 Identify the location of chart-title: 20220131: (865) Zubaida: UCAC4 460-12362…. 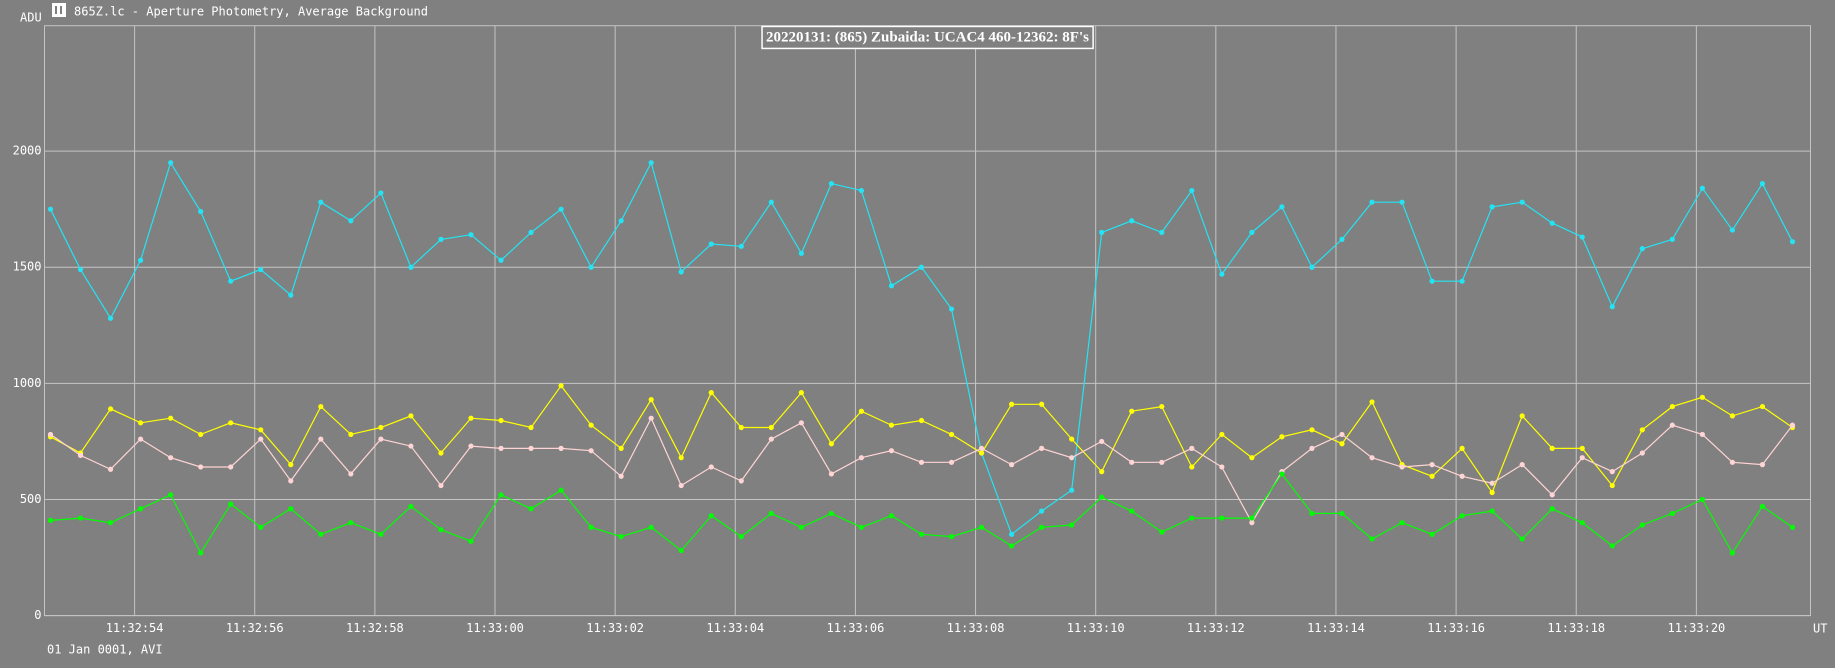
(927, 37).